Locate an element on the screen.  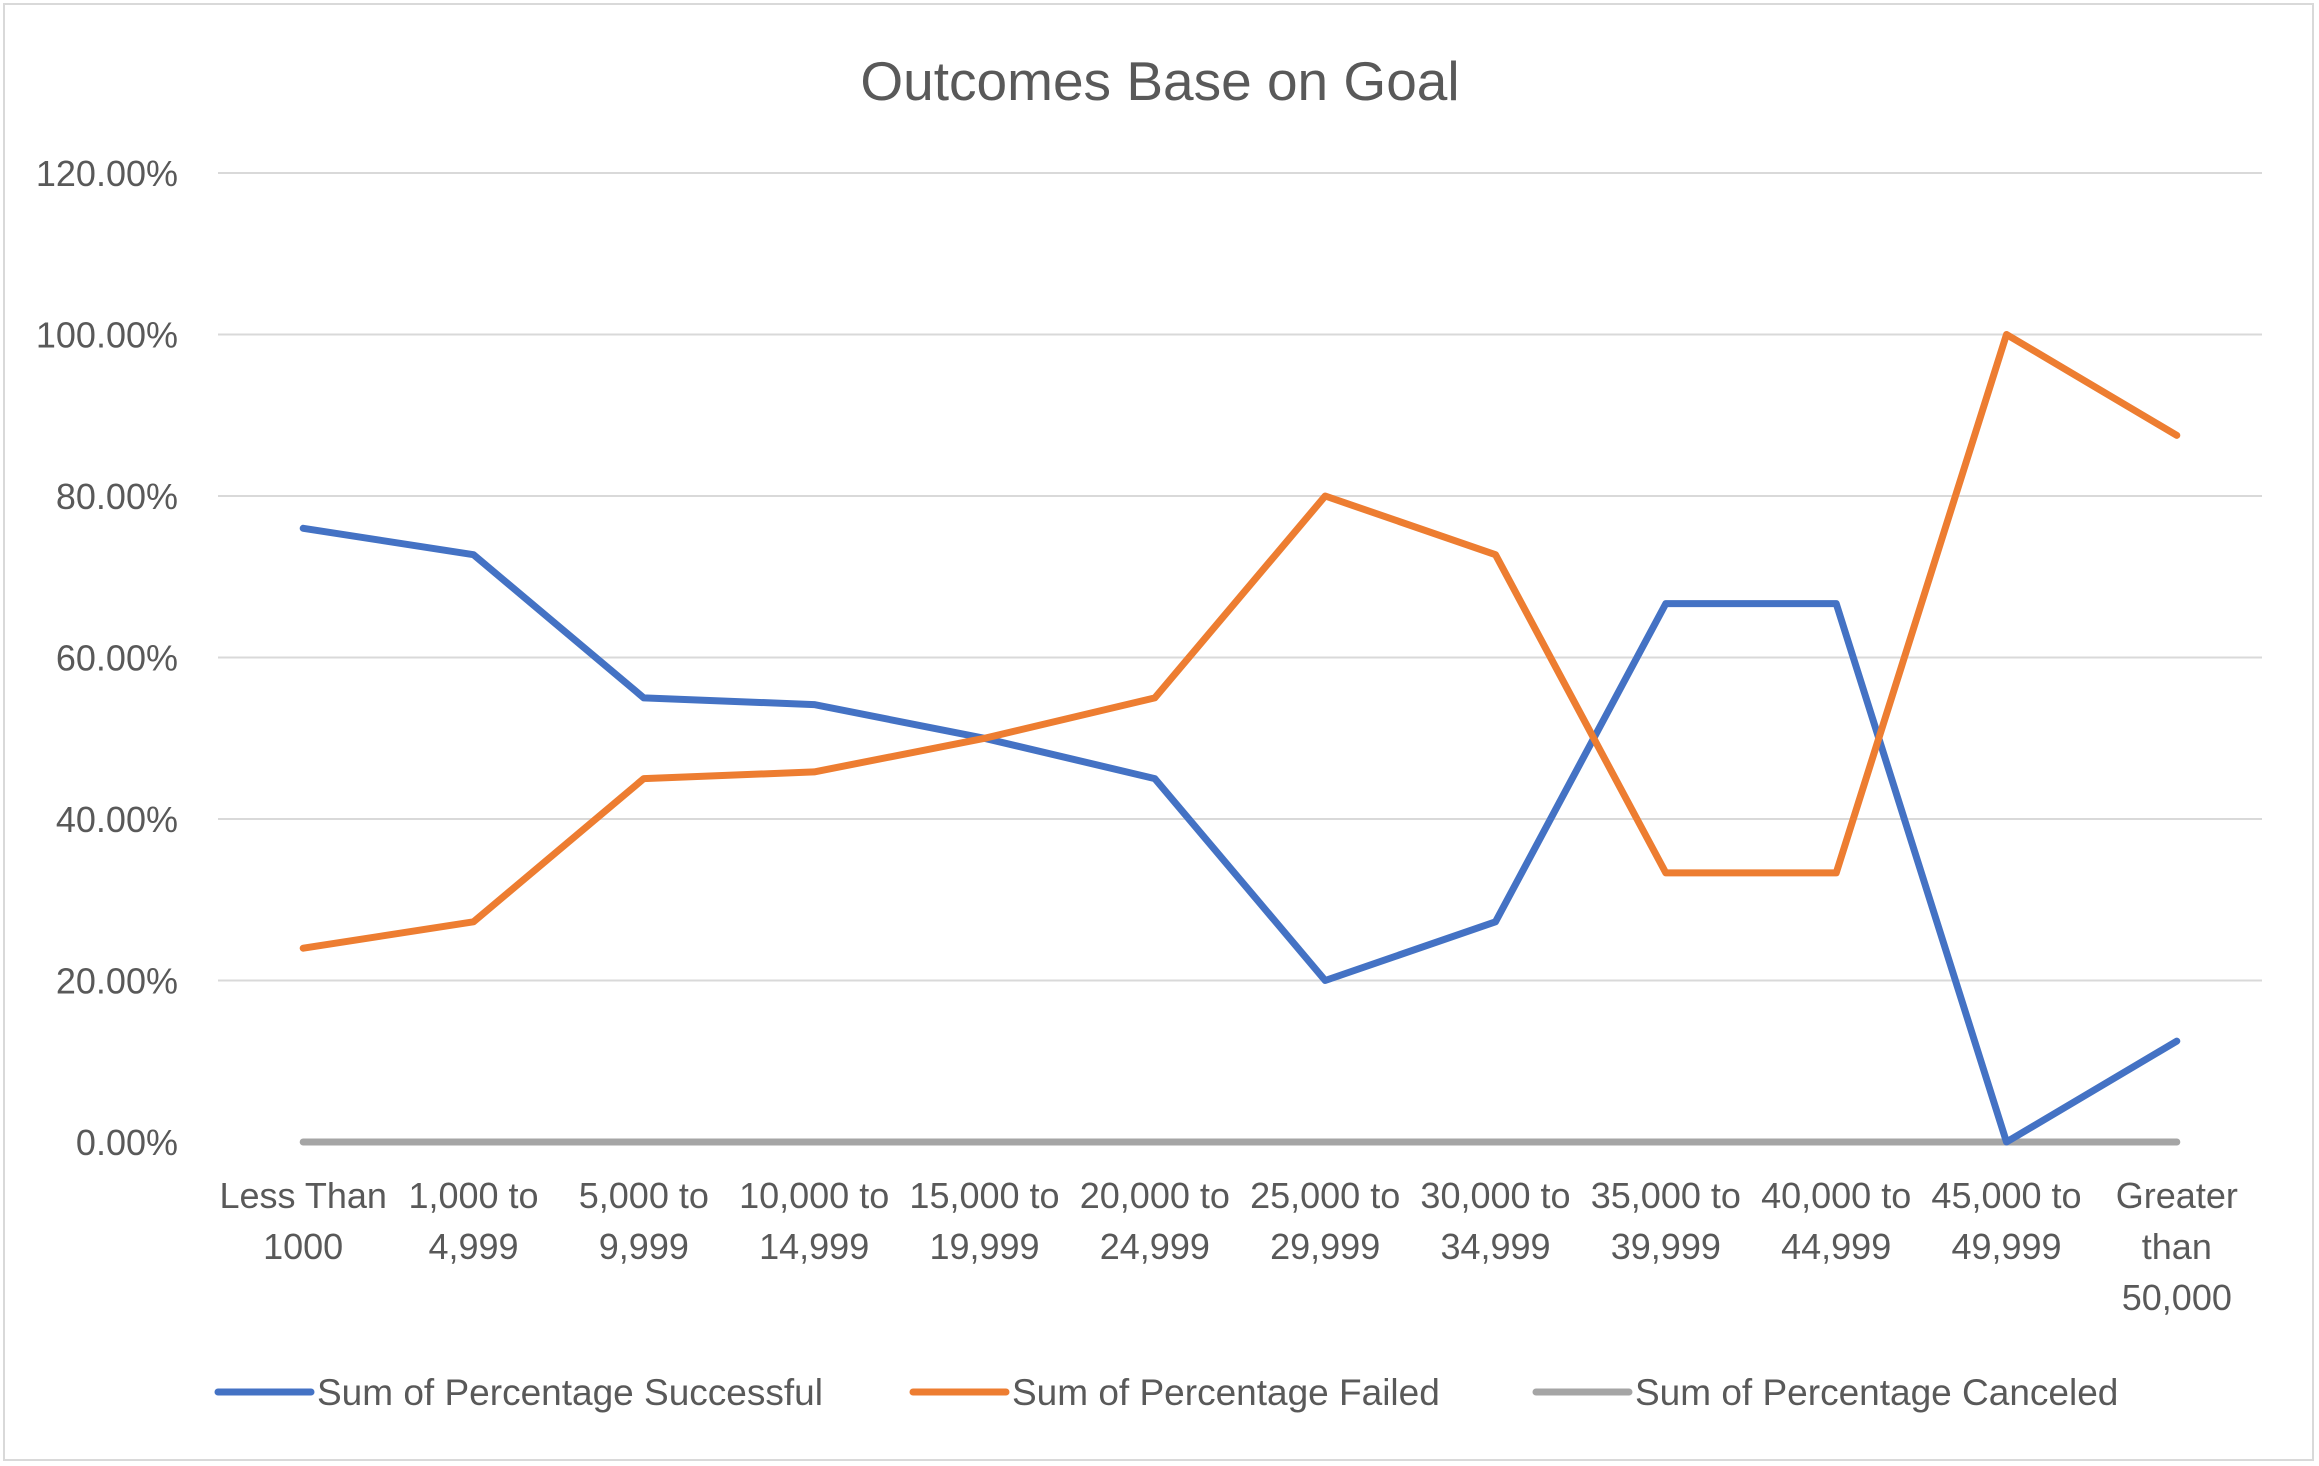
x-tick-label: 20,000 to 24,999 is located at coordinates (1155, 1221).